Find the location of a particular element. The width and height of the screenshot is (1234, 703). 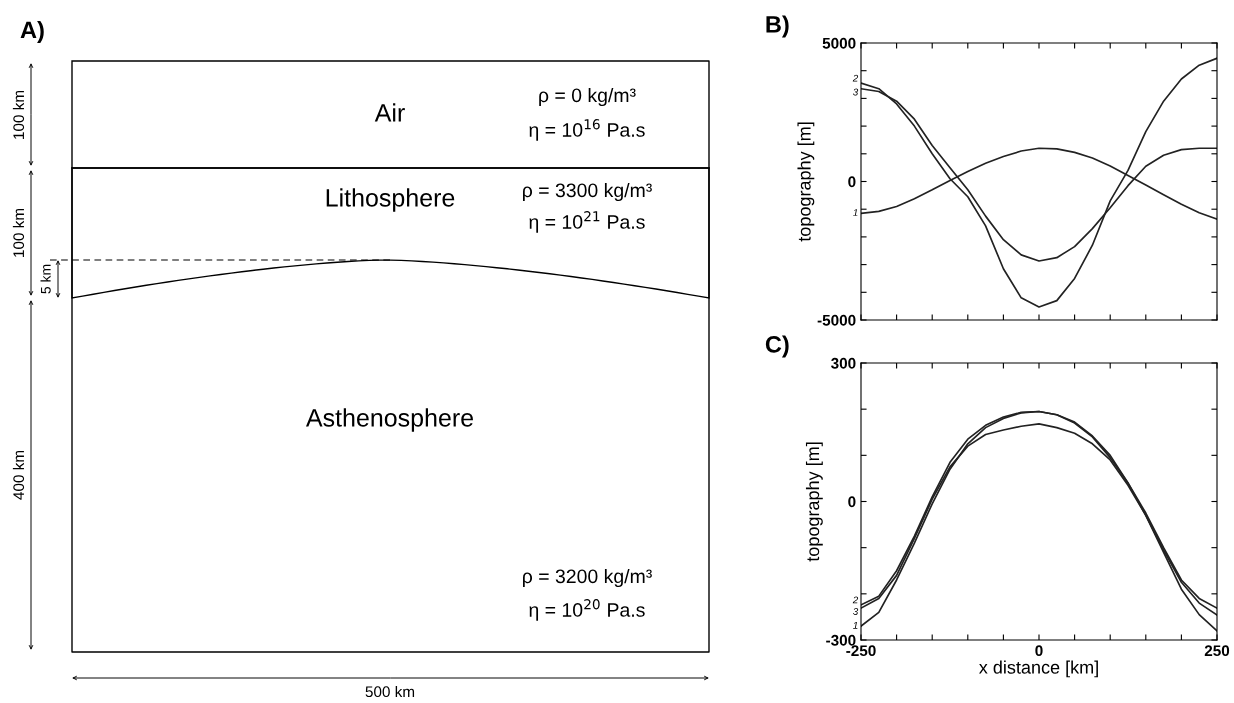

text: ρ = 3300 kg/m³ is located at coordinates (587, 192).